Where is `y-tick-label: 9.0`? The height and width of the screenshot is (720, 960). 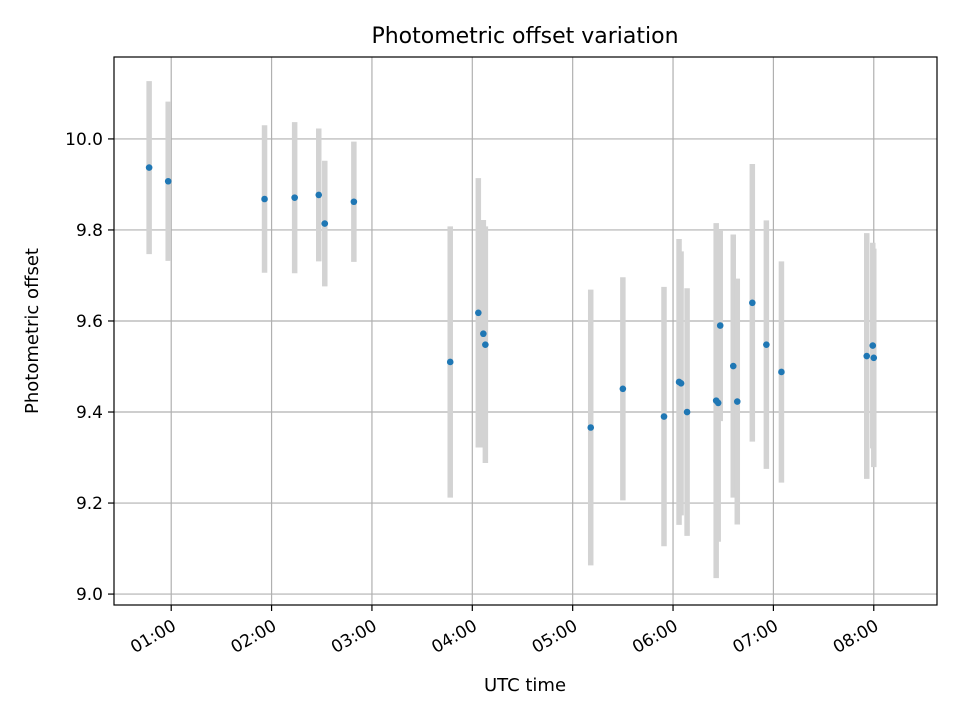 y-tick-label: 9.0 is located at coordinates (89, 595).